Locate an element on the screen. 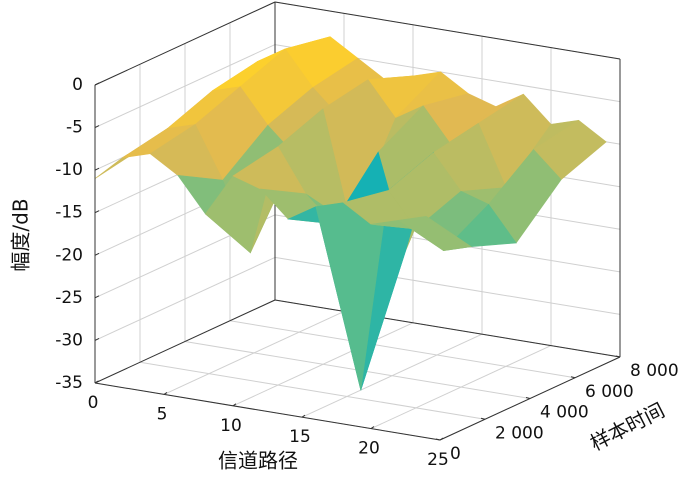 This screenshot has width=700, height=479. z-tick-label: -15 is located at coordinates (69, 213).